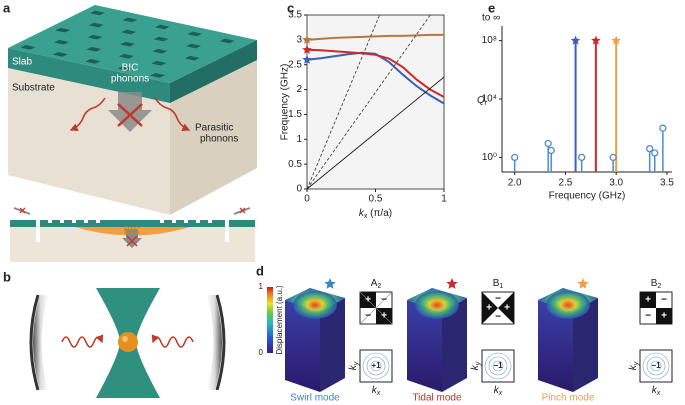 Image resolution: width=685 pixels, height=405 pixels. I want to click on y-axis-label: Qr, so click(482, 101).